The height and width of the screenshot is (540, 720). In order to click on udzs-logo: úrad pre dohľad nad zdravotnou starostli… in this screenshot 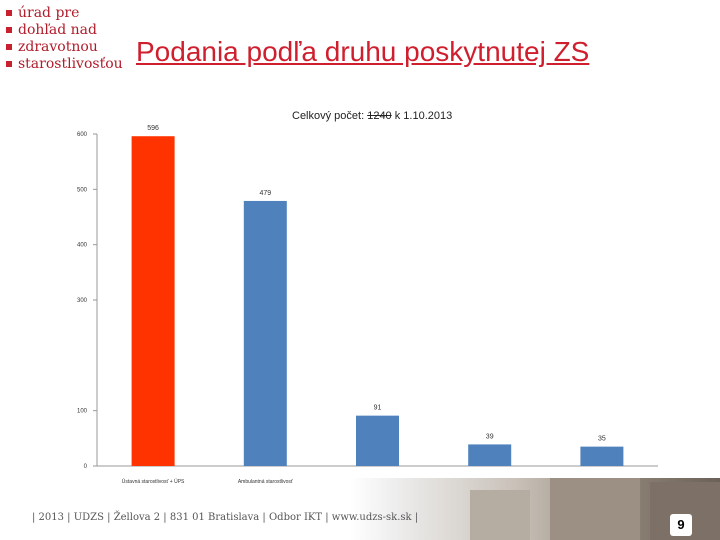, I will do `click(76, 38)`.